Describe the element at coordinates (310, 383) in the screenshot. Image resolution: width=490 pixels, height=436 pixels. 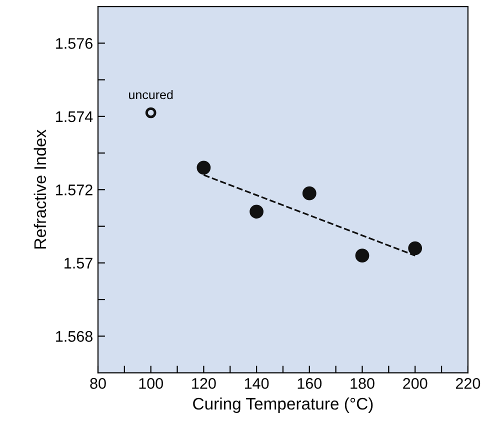
I see `x-tick-label: 160` at that location.